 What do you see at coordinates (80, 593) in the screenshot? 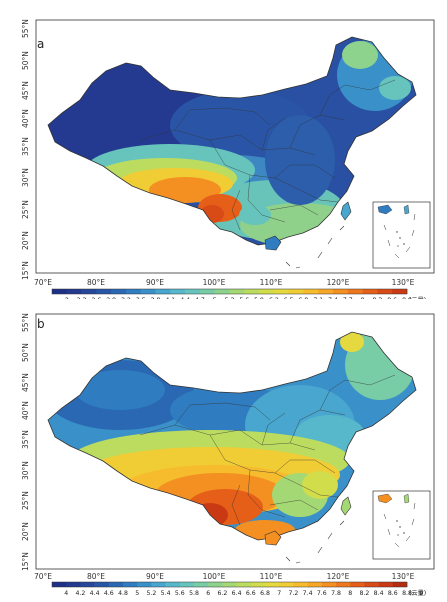
I see `colorbar-tick-label: 4.2` at bounding box center [80, 593].